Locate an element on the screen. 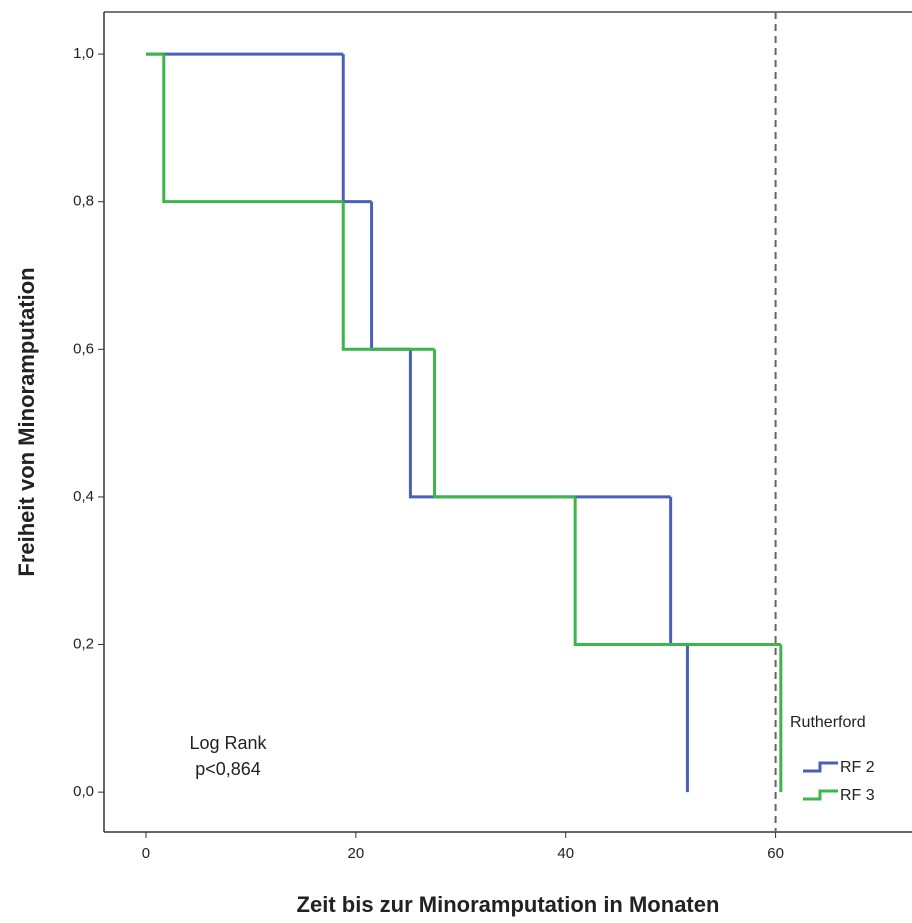  legend-label: RF 3 is located at coordinates (857, 795).